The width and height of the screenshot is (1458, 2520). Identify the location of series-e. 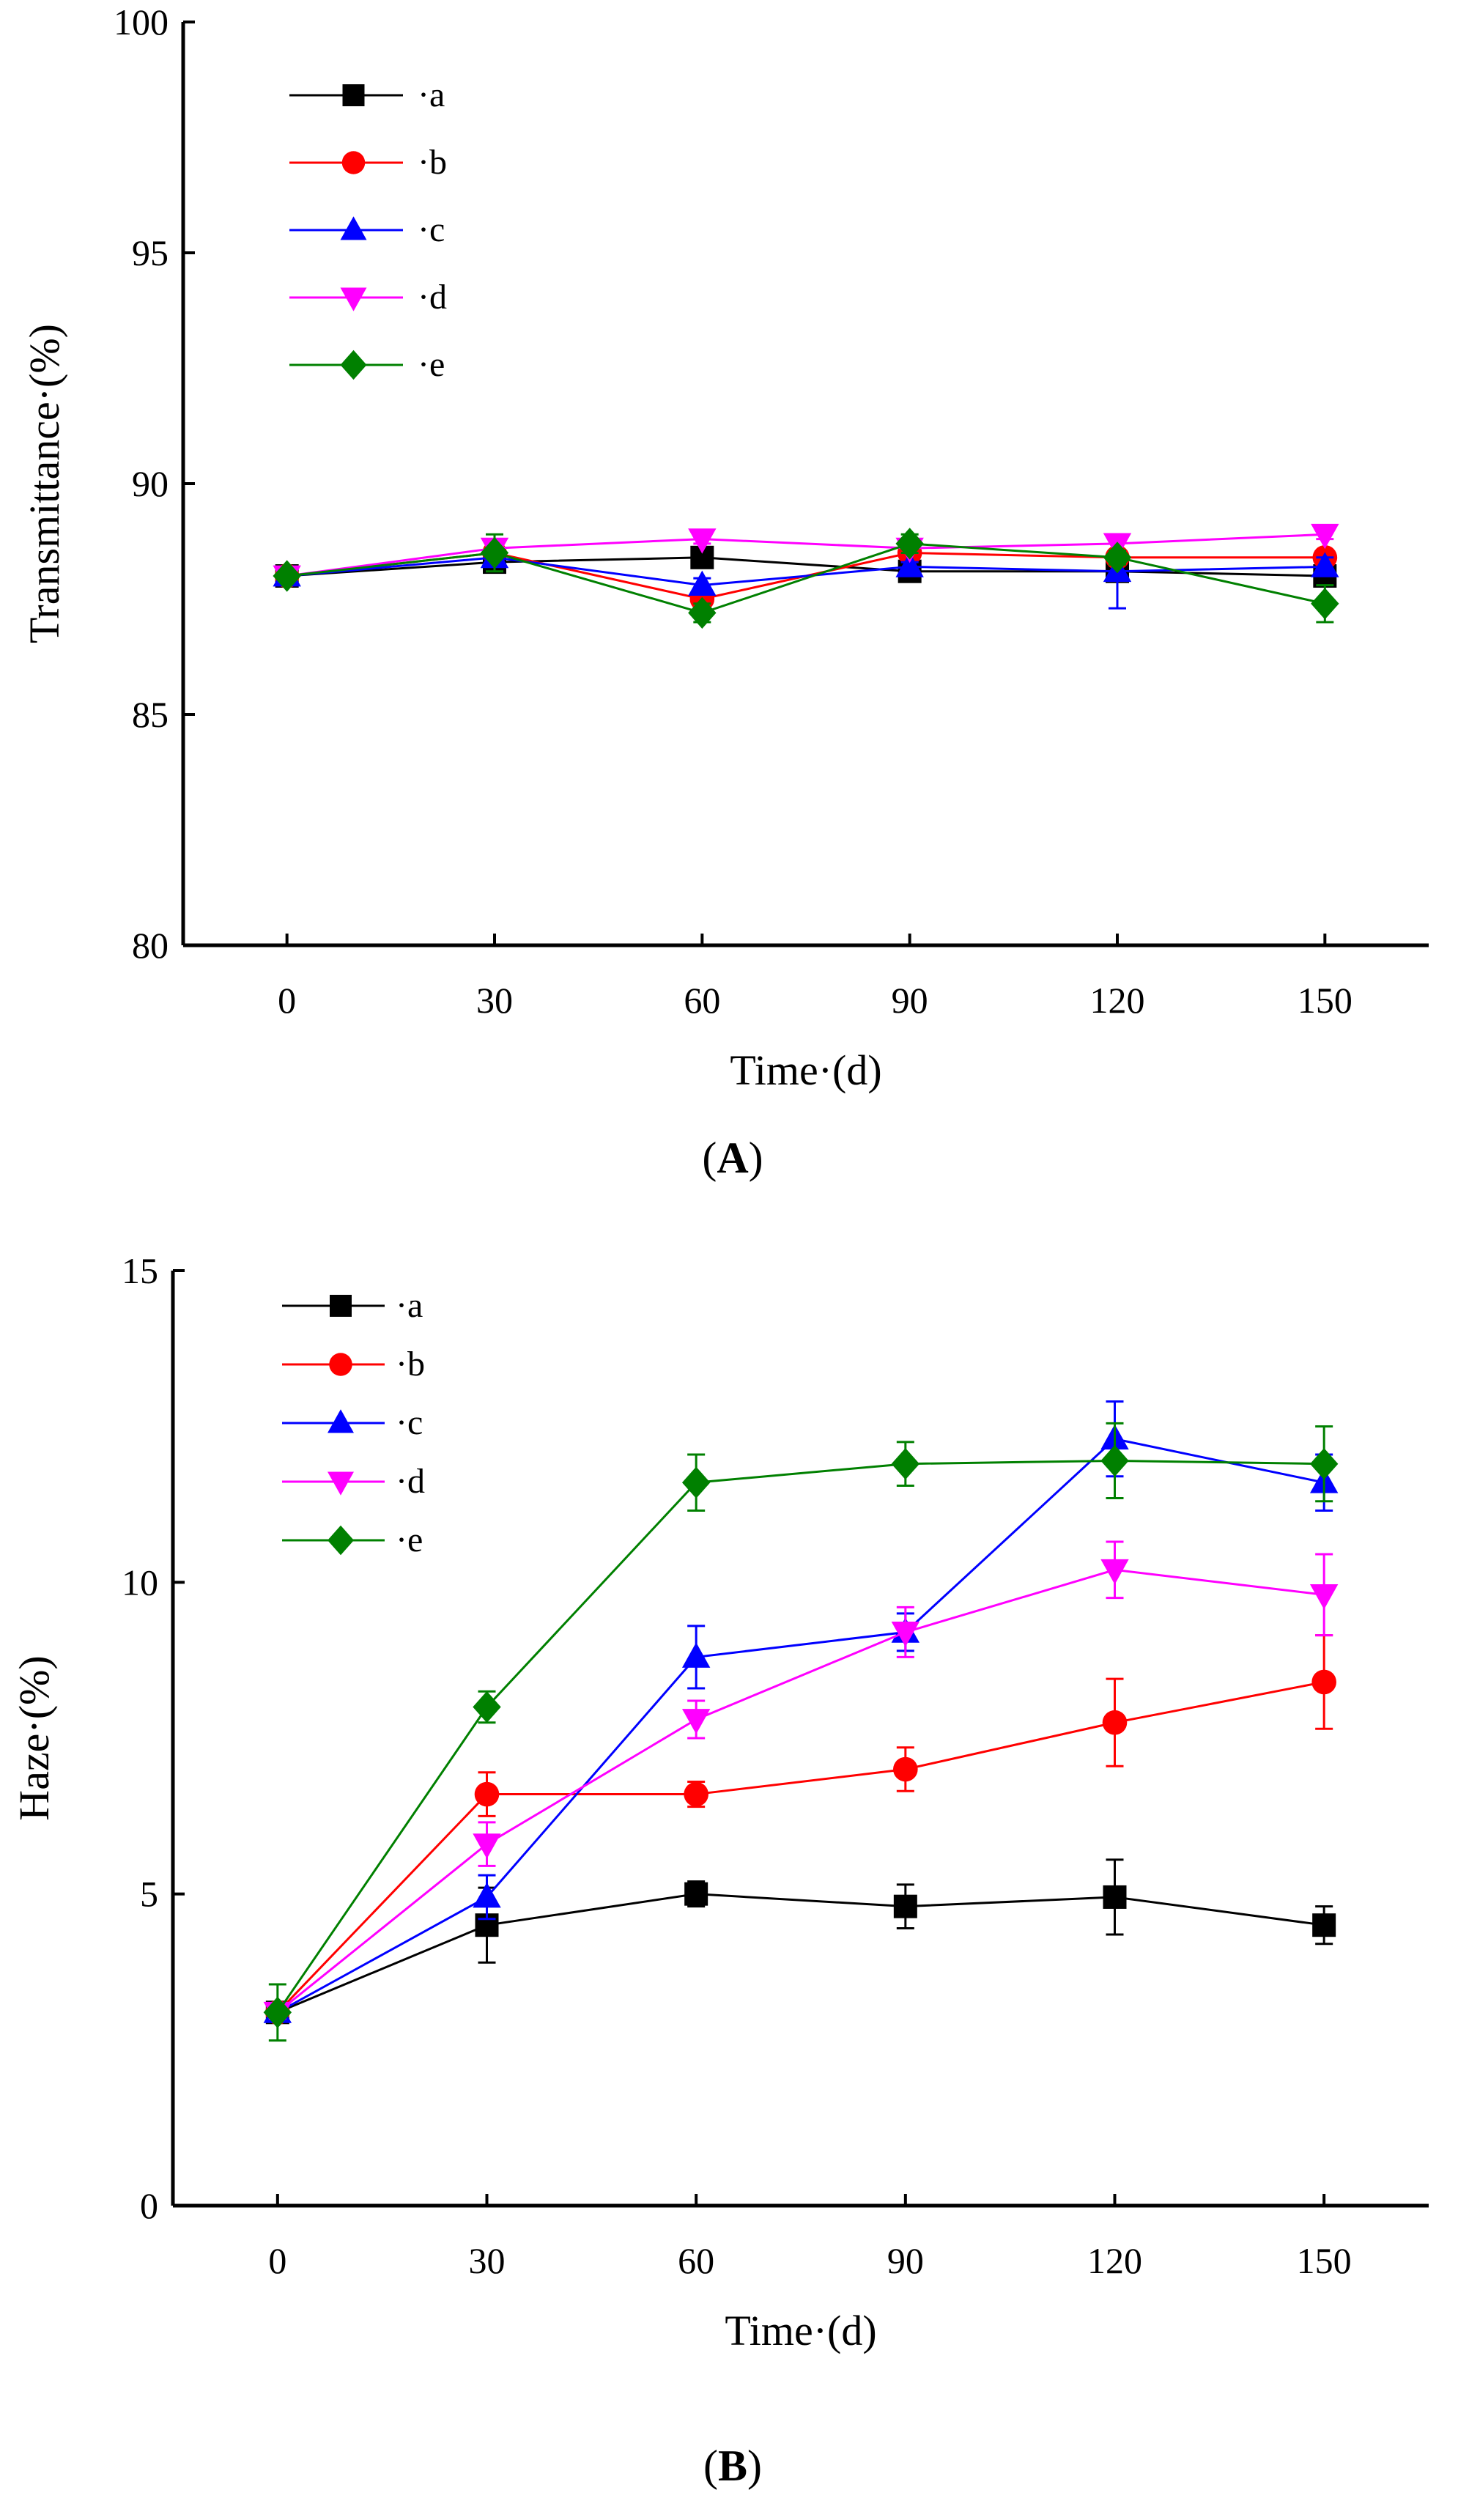
(806, 578).